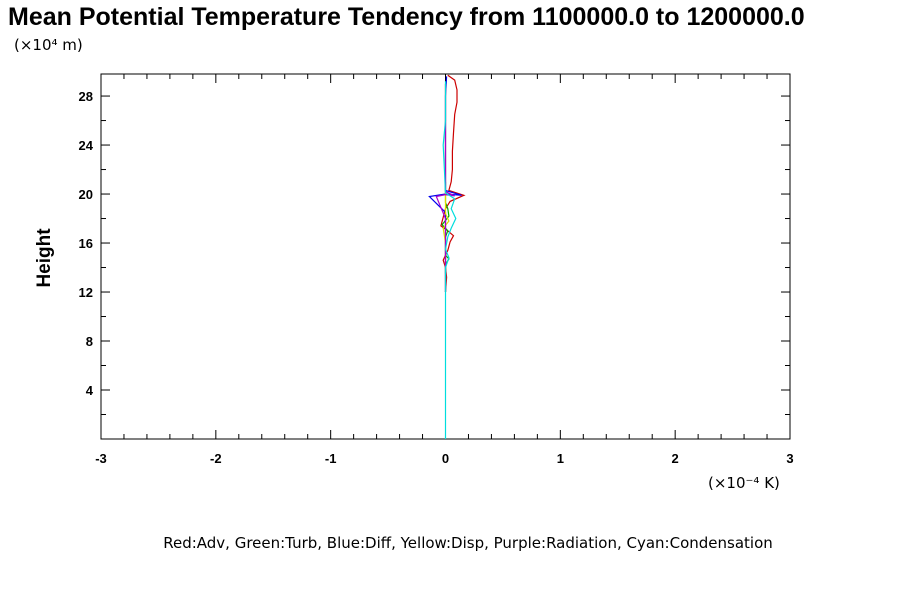 This screenshot has height=600, width=900. I want to click on y-tick-label: 28, so click(86, 96).